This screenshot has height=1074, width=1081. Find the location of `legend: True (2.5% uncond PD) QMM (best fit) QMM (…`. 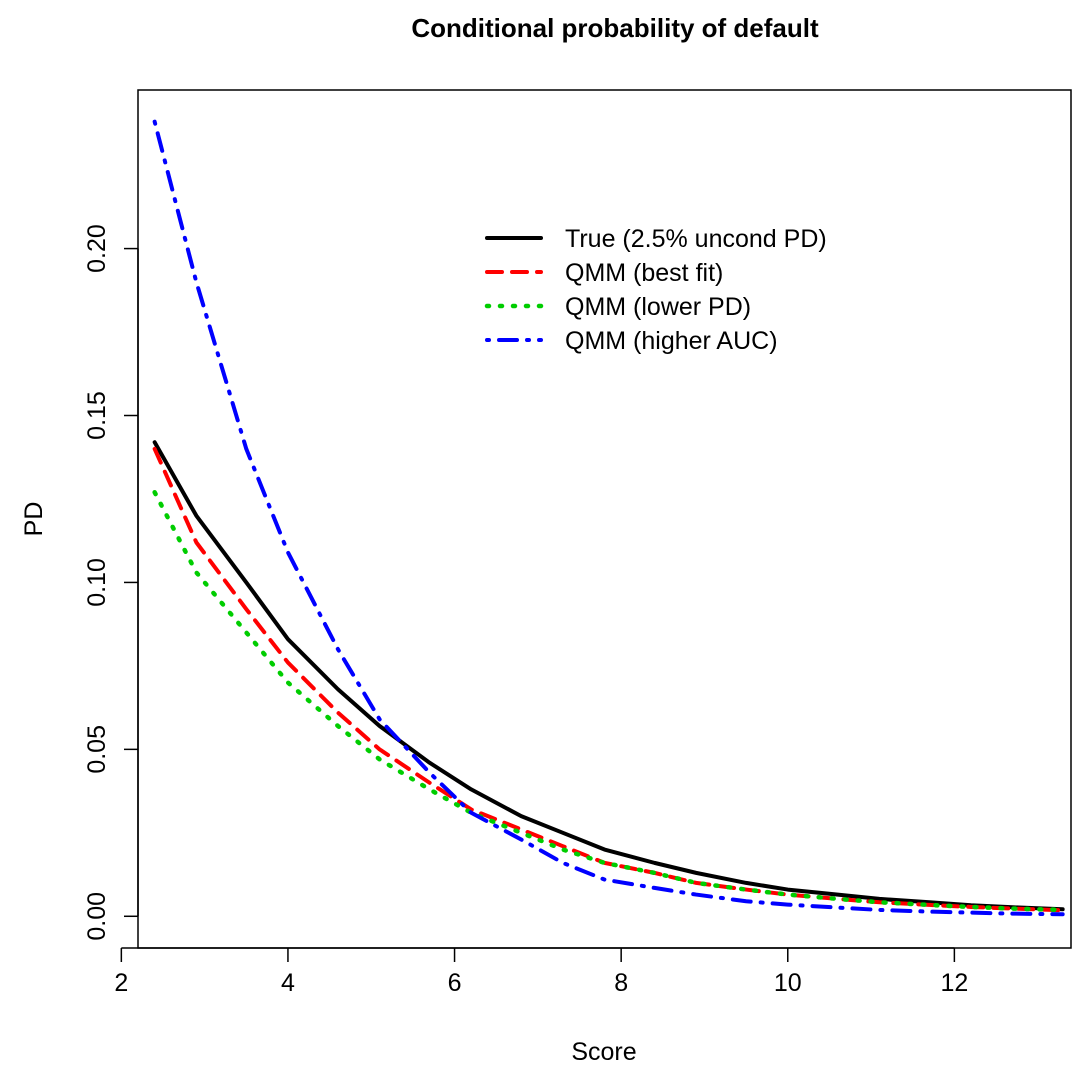

legend: True (2.5% uncond PD) QMM (best fit) QMM (… is located at coordinates (655, 290).